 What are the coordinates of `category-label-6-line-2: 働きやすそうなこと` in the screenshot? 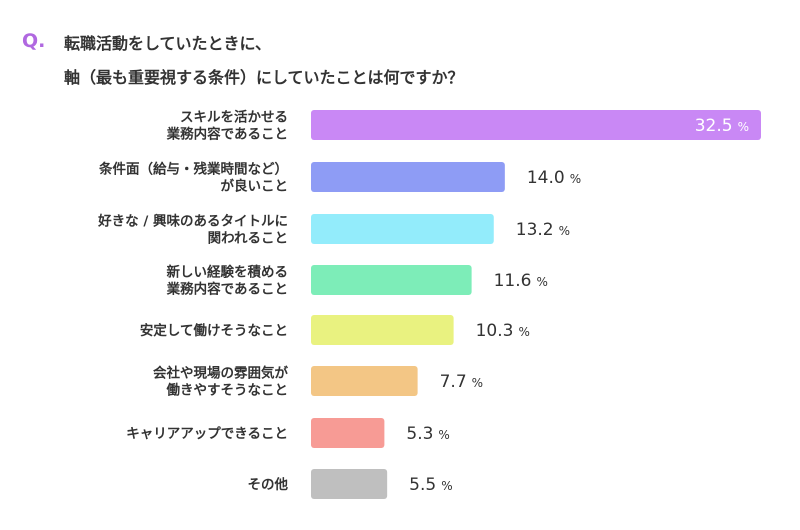 It's located at (227, 390).